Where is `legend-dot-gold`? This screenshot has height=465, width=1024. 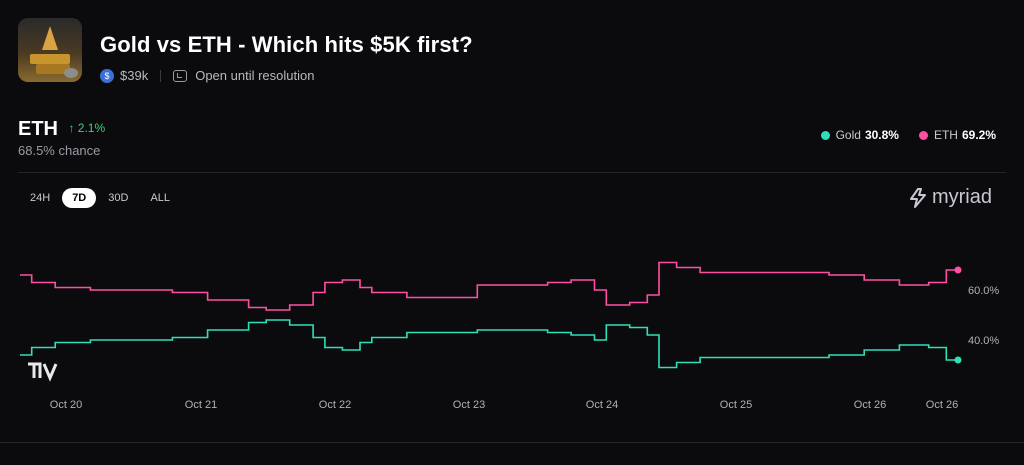 legend-dot-gold is located at coordinates (825, 135).